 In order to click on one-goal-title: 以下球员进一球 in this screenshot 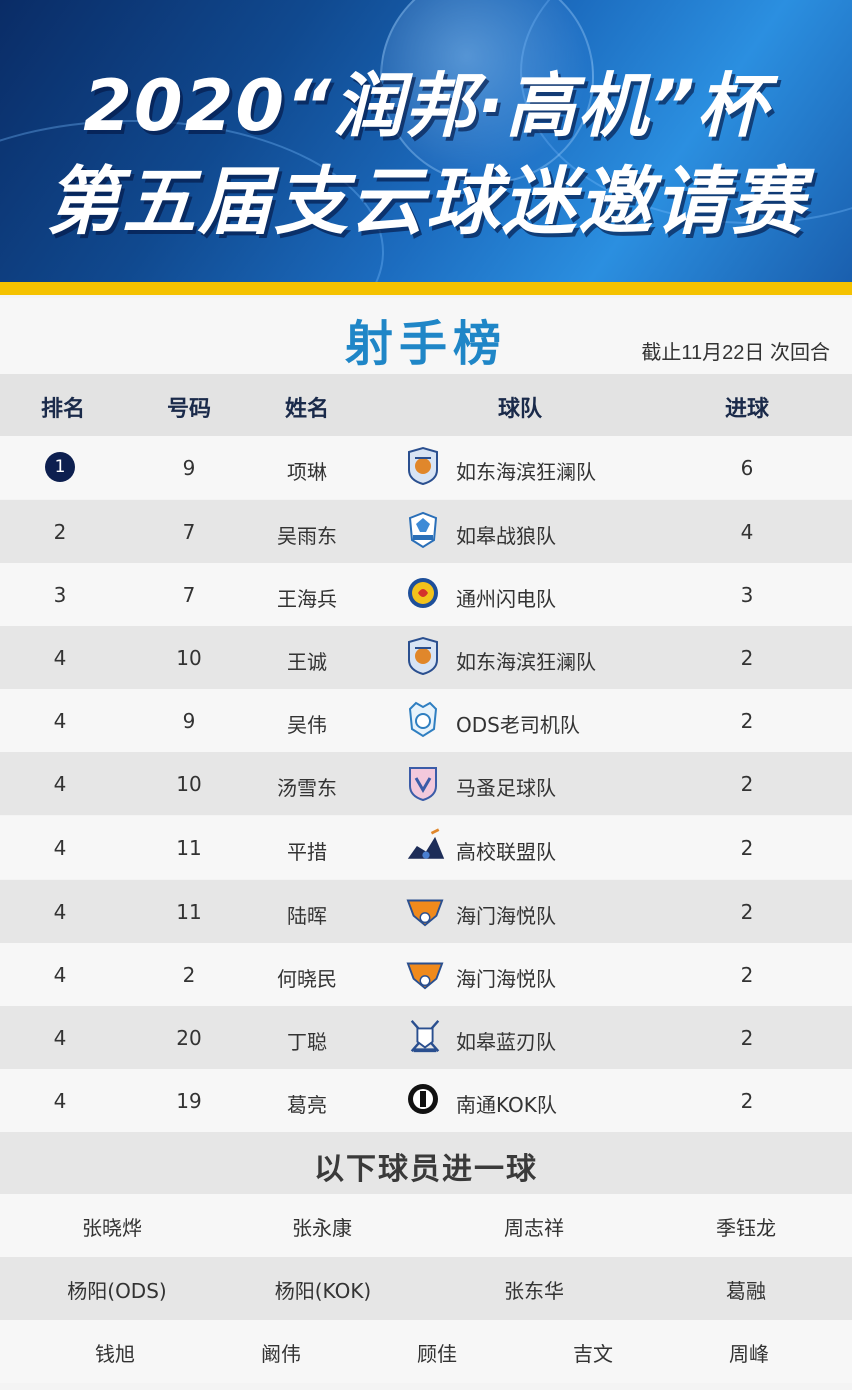, I will do `click(426, 1169)`.